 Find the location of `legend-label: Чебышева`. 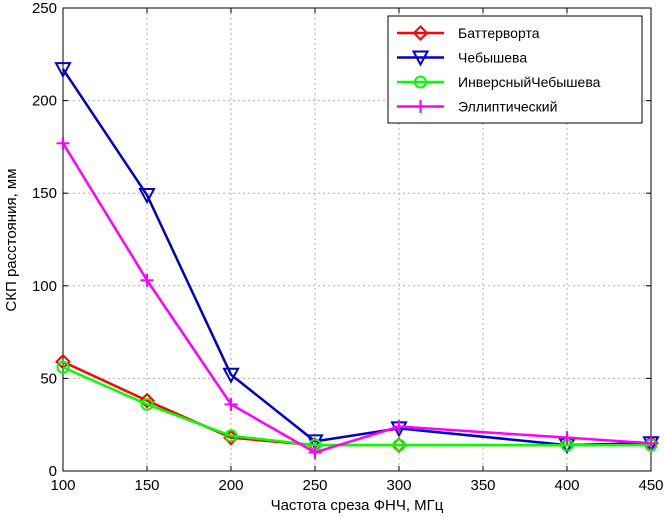

legend-label: Чебышева is located at coordinates (492, 58).